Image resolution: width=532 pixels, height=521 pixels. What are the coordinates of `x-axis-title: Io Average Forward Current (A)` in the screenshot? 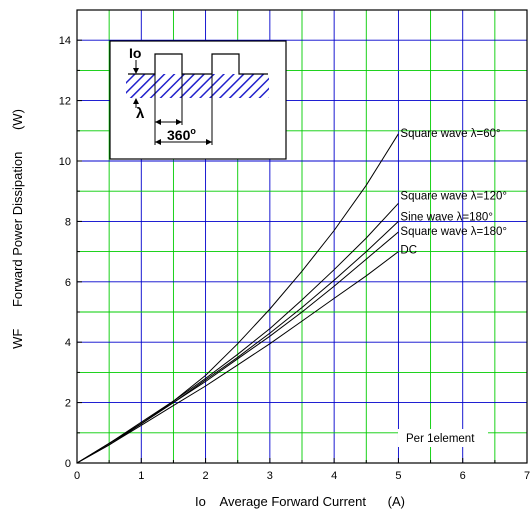 It's located at (300, 501).